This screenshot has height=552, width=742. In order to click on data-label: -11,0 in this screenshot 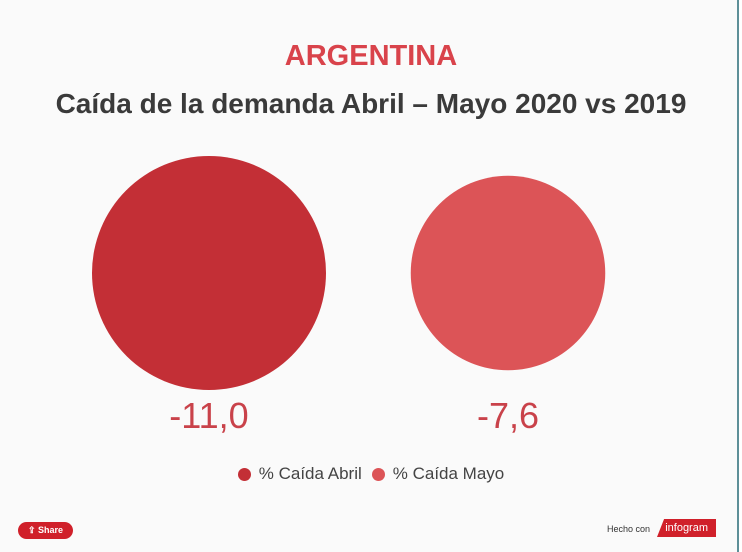, I will do `click(208, 415)`.